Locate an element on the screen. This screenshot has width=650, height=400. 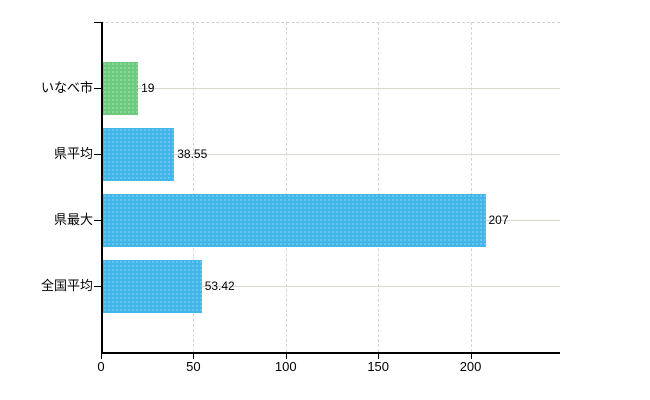
value-label: 38.55 is located at coordinates (192, 154).